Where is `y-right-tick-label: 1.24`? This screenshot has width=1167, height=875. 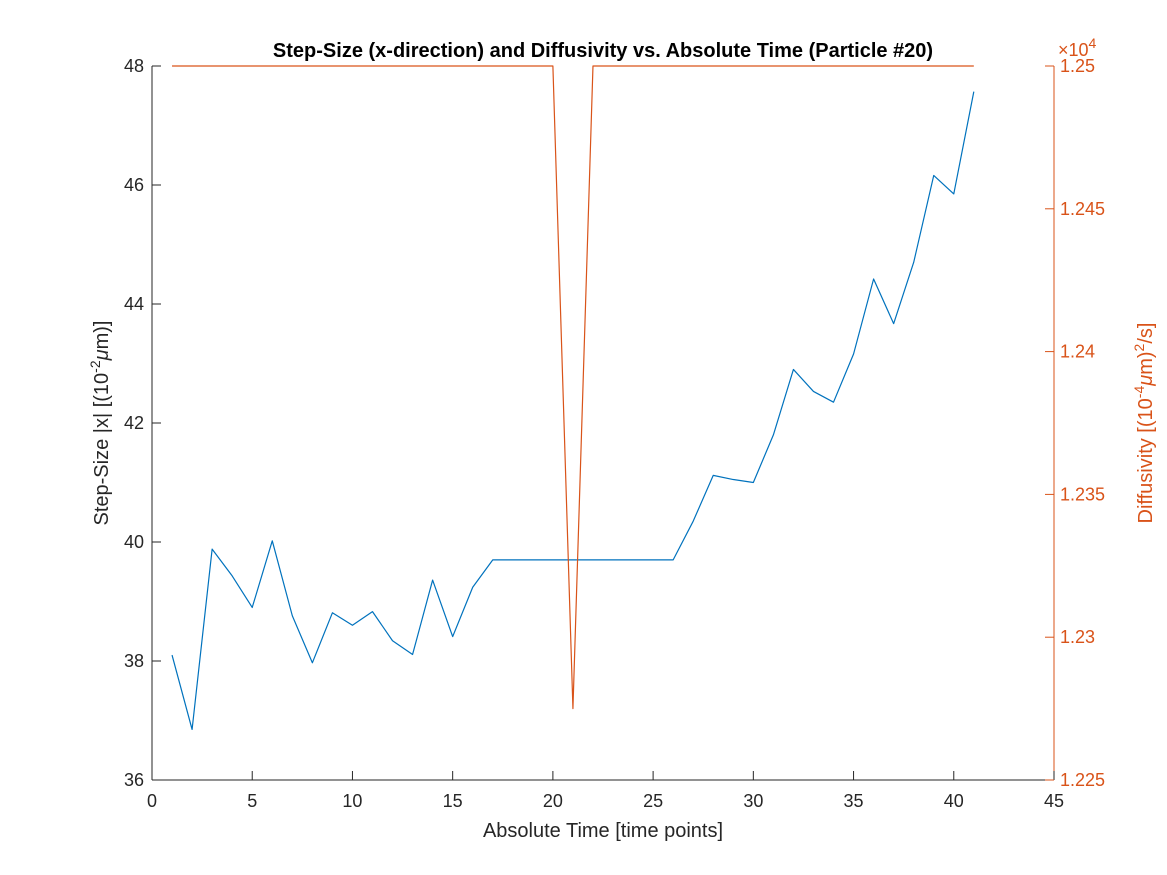 y-right-tick-label: 1.24 is located at coordinates (1077, 352).